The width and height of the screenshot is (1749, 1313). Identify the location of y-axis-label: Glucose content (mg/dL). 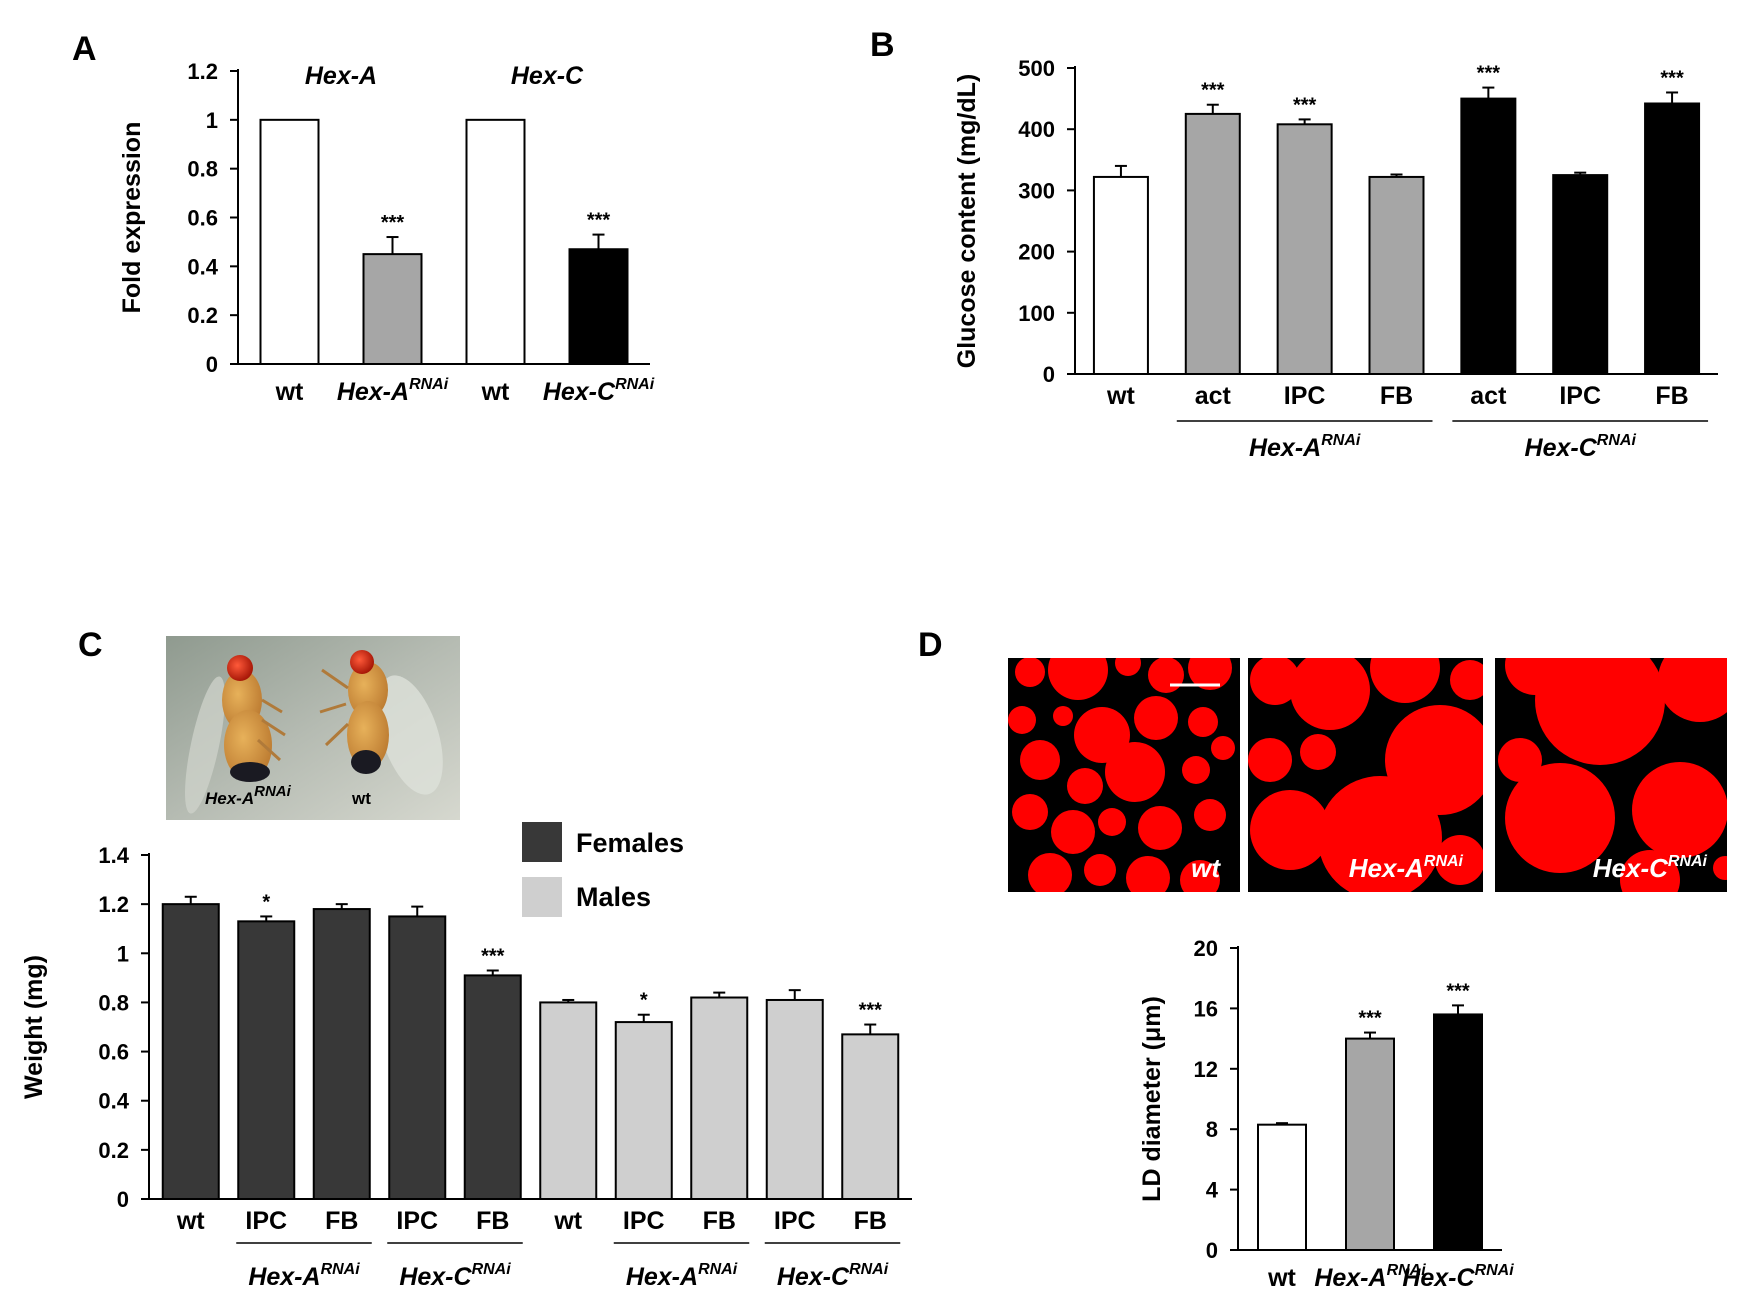
(967, 221).